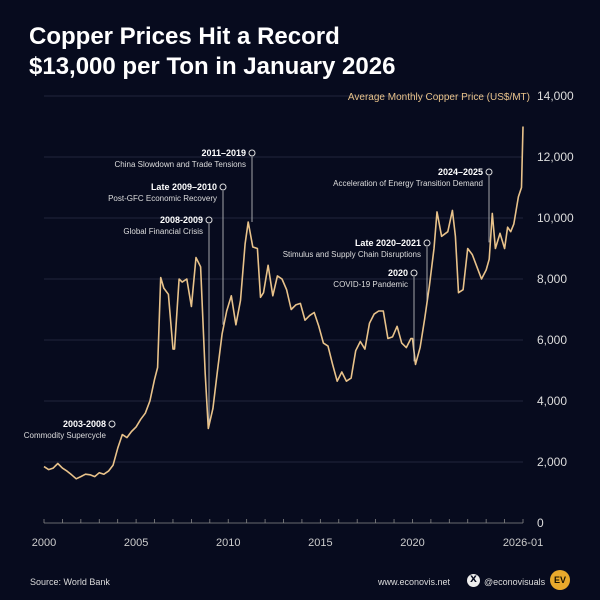 The width and height of the screenshot is (600, 600). I want to click on x-tick-label: 2005, so click(136, 543).